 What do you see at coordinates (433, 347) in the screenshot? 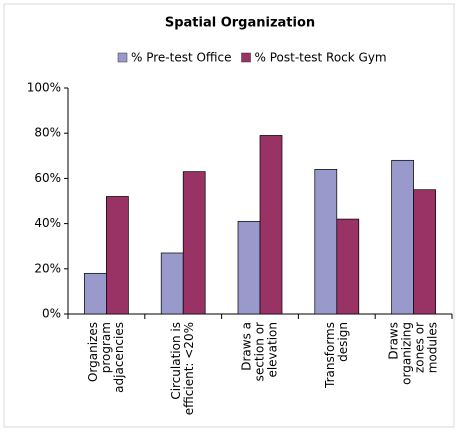
I see `x-tick-label: modules` at bounding box center [433, 347].